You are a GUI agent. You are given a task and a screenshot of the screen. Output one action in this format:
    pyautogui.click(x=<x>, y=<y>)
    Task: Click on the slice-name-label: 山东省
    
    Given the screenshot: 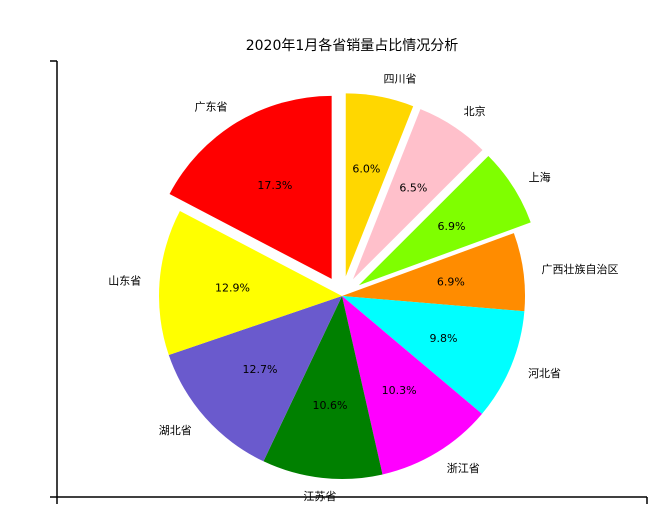 What is the action you would take?
    pyautogui.click(x=124, y=281)
    